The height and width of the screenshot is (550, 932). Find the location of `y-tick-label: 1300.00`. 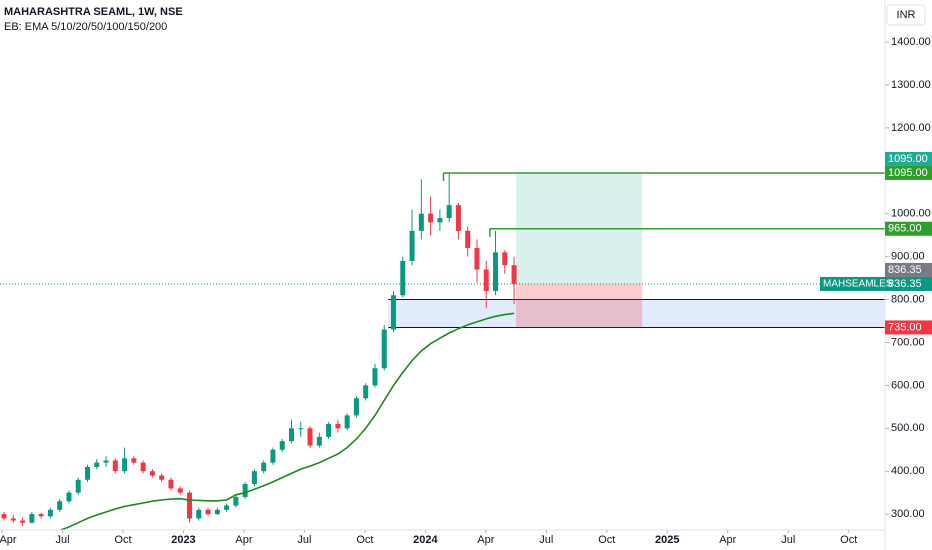

y-tick-label: 1300.00 is located at coordinates (911, 85).